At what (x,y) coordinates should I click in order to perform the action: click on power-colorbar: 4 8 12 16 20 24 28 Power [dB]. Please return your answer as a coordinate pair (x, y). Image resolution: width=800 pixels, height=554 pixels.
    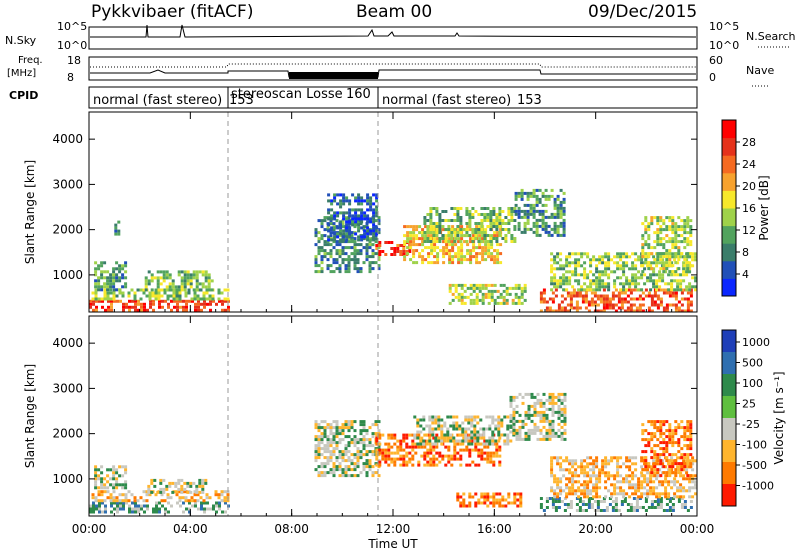
    Looking at the image, I should click on (746, 208).